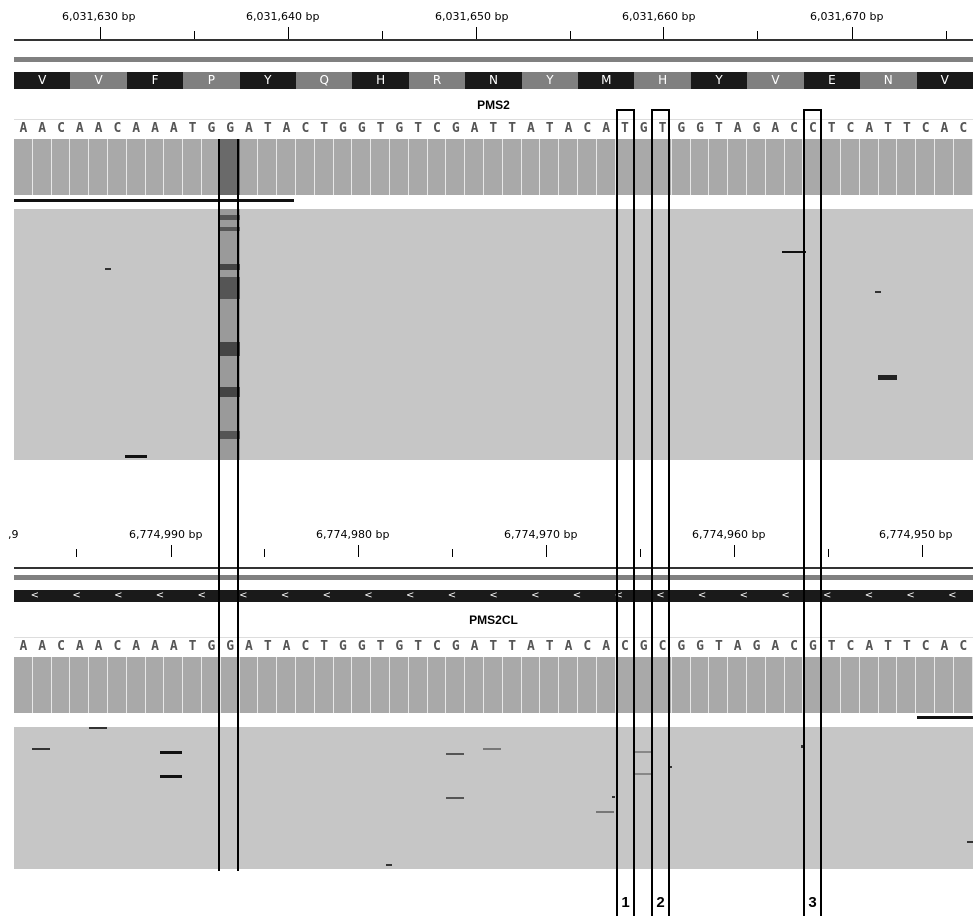  I want to click on annotation-label: 2, so click(660, 902).